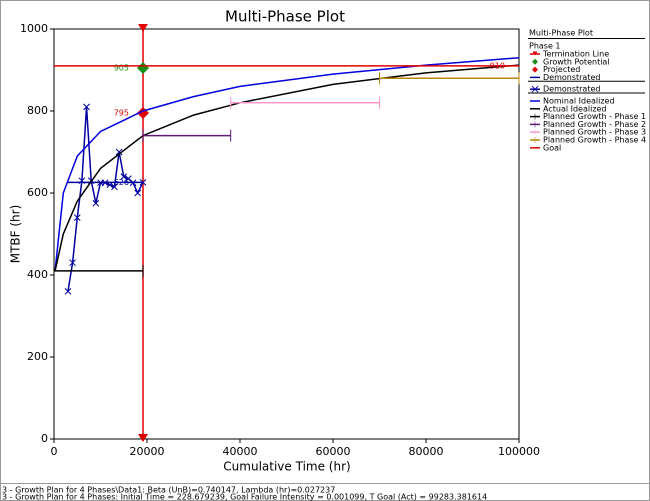  Describe the element at coordinates (594, 132) in the screenshot. I see `legend-label: Planned Growth - Phase 3` at that location.